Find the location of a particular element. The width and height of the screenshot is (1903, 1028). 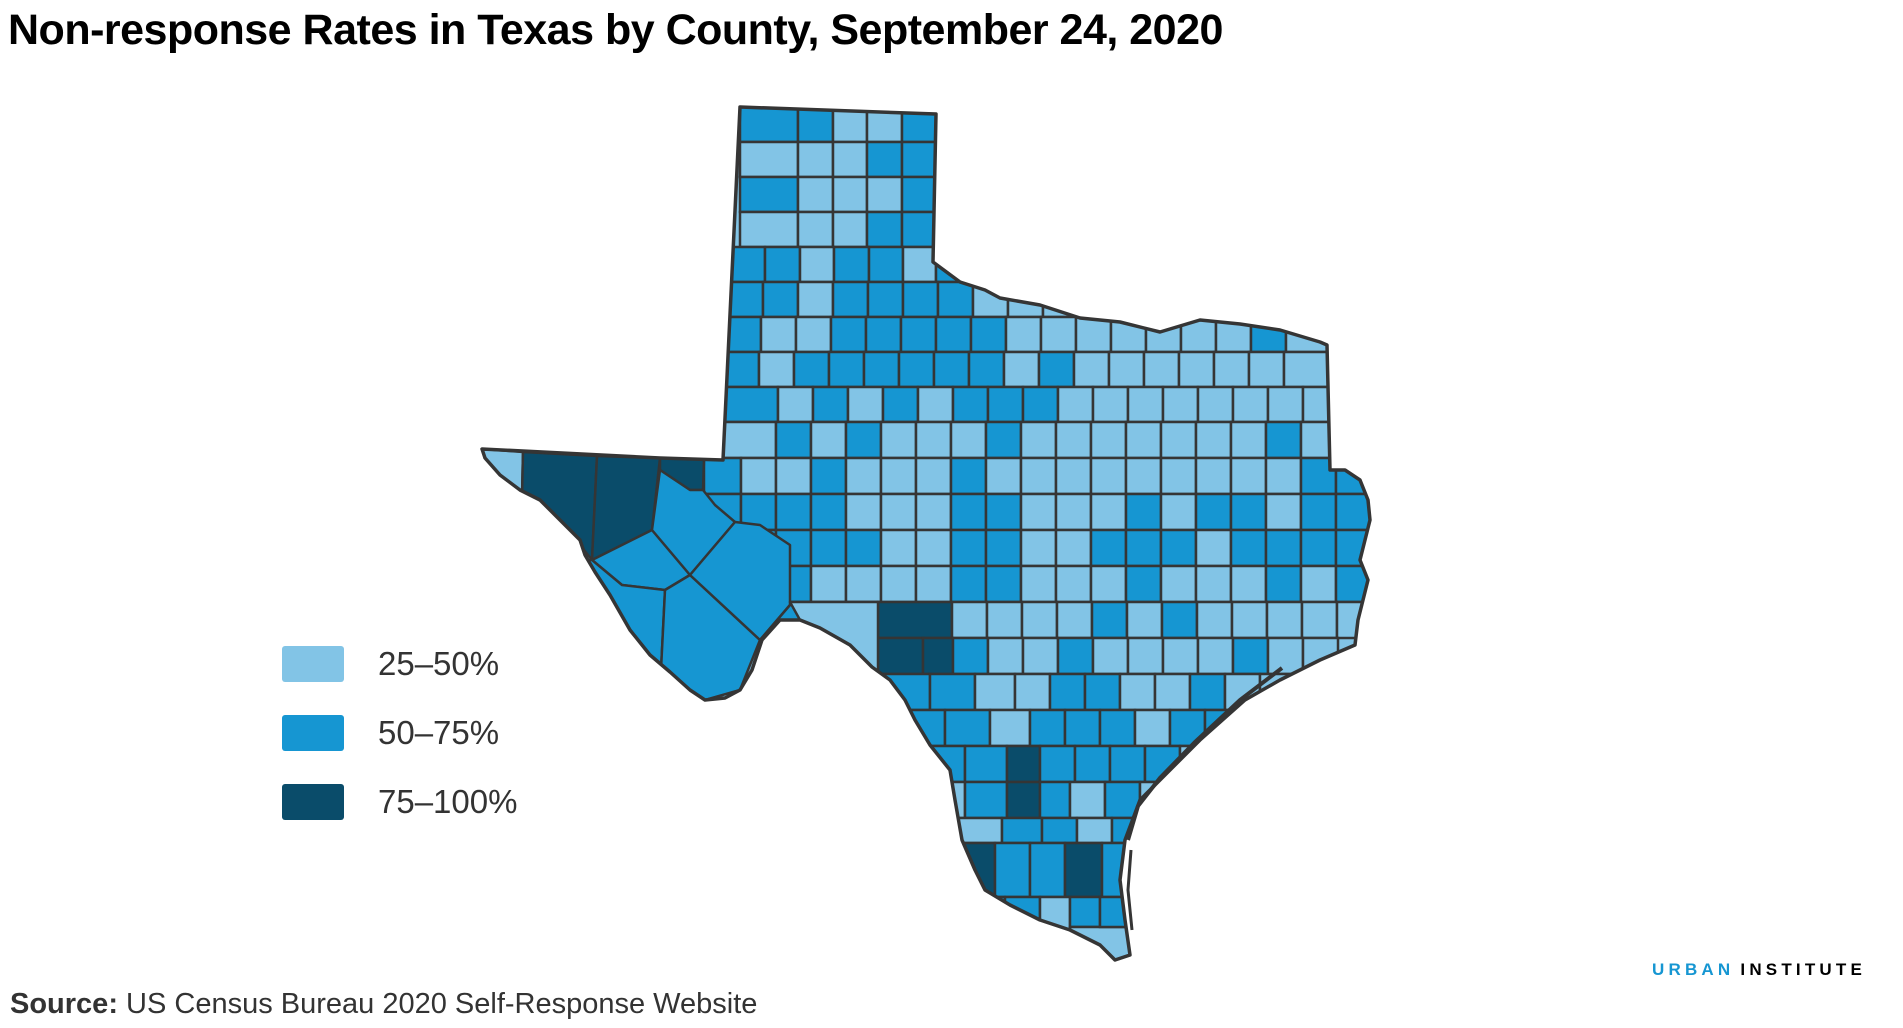

legend-item-mid: 50–75% is located at coordinates (399, 732).